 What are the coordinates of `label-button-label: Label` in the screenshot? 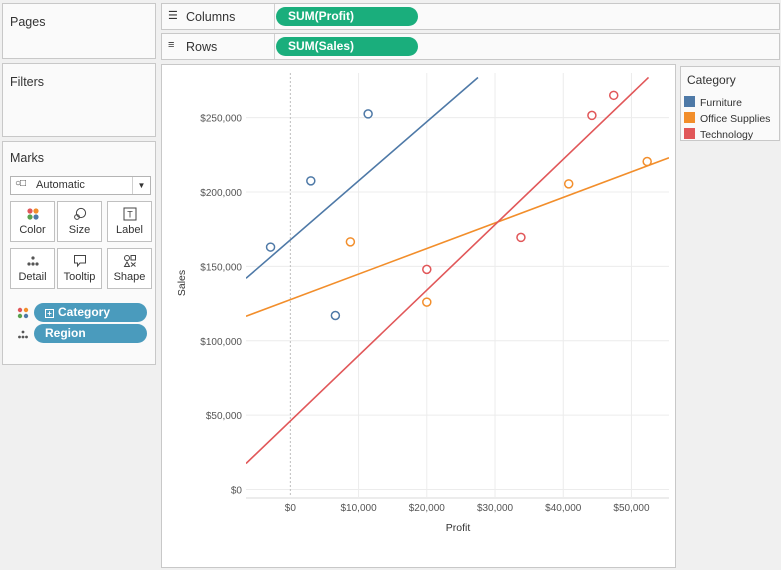 It's located at (129, 230).